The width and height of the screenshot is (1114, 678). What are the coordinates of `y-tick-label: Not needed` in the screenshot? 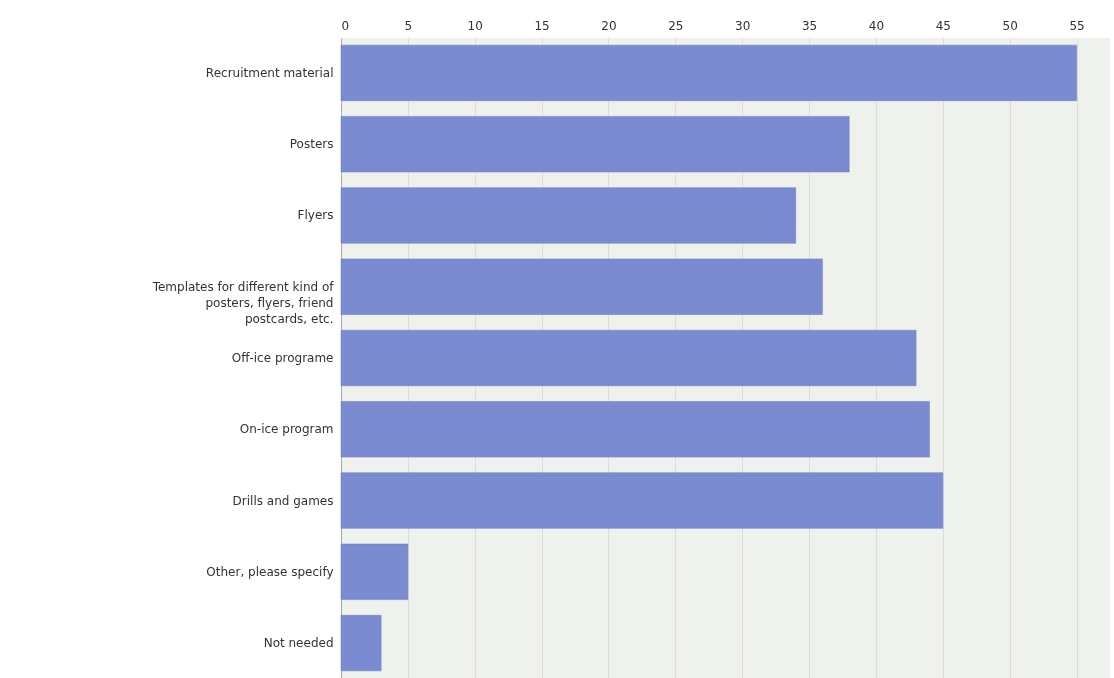 It's located at (298, 643).